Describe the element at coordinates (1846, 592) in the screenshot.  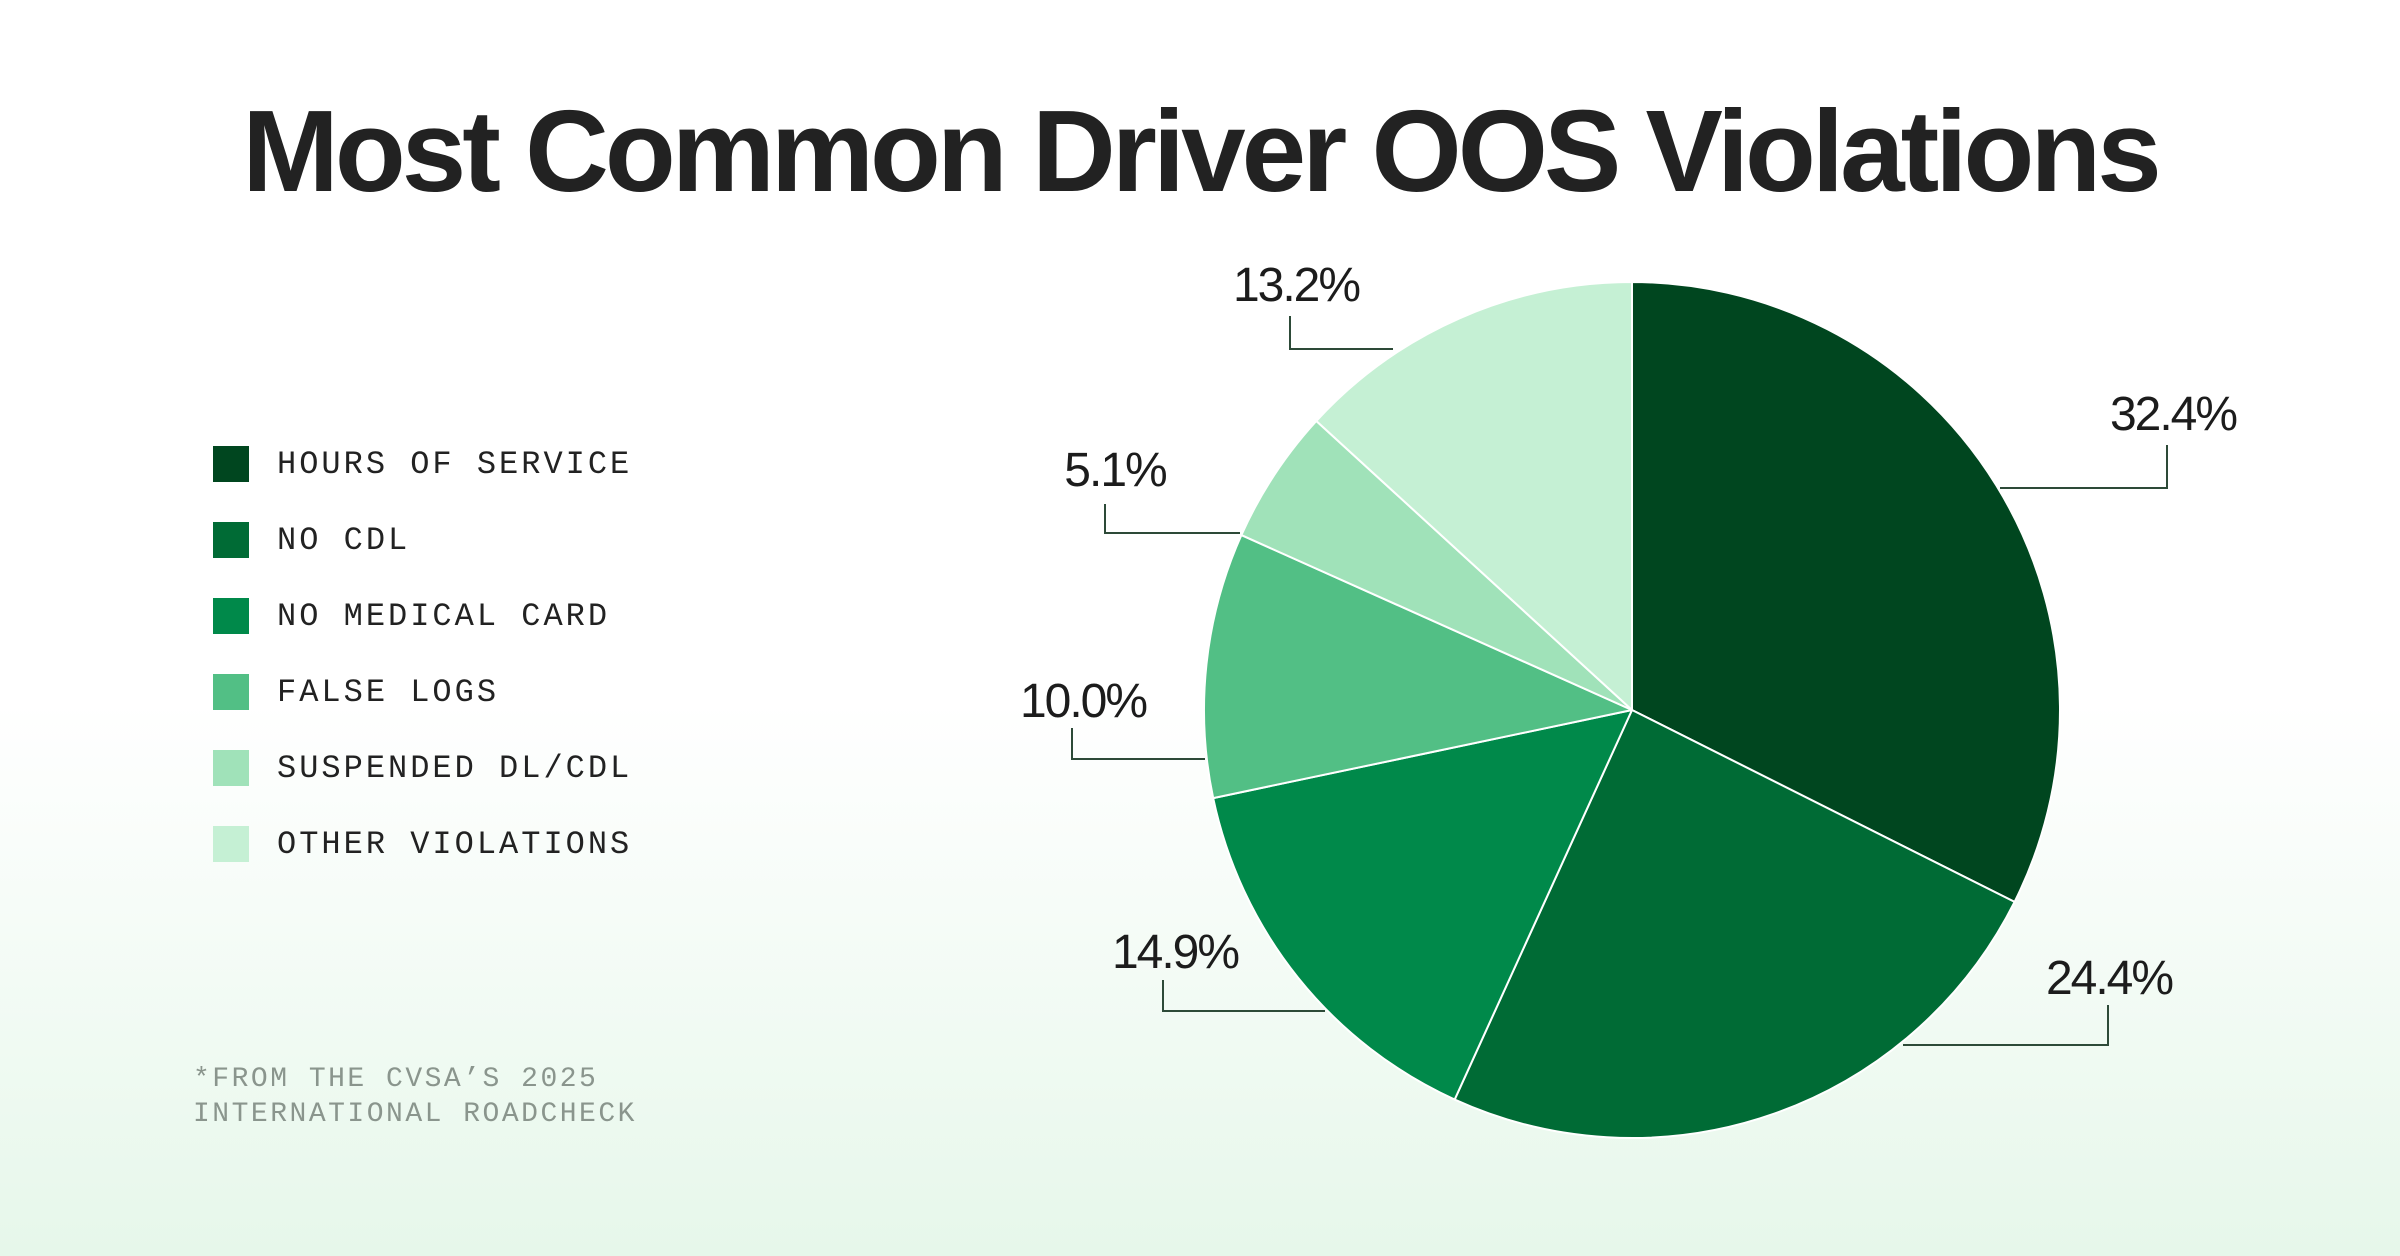
I see `pie-slice-hours-of-service` at that location.